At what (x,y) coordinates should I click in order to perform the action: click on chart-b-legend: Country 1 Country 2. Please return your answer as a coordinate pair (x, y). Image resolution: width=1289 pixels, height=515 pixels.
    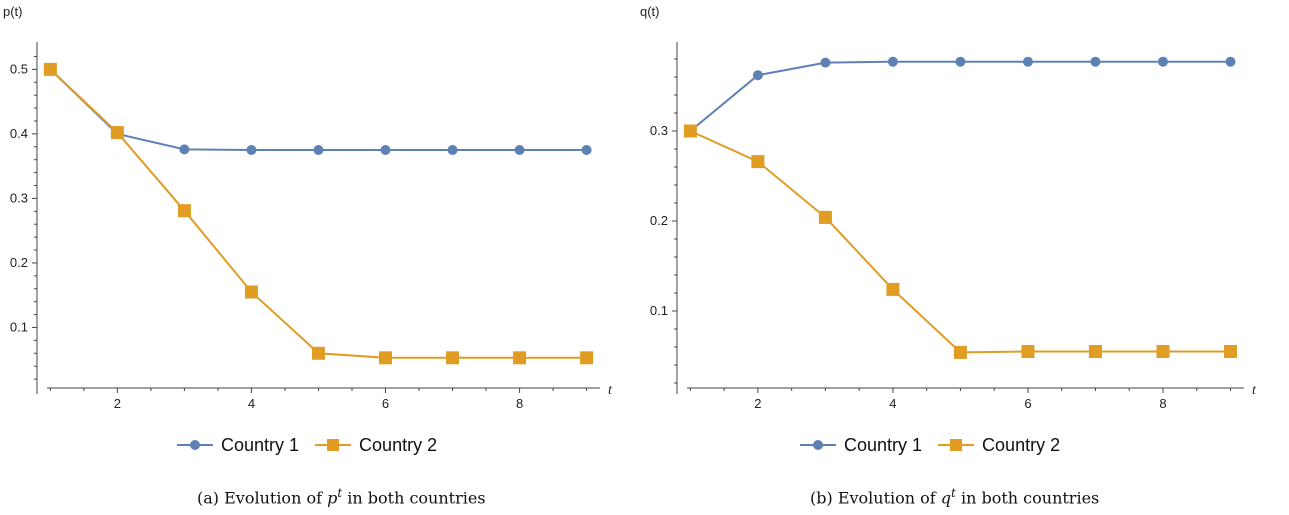
    Looking at the image, I should click on (936, 445).